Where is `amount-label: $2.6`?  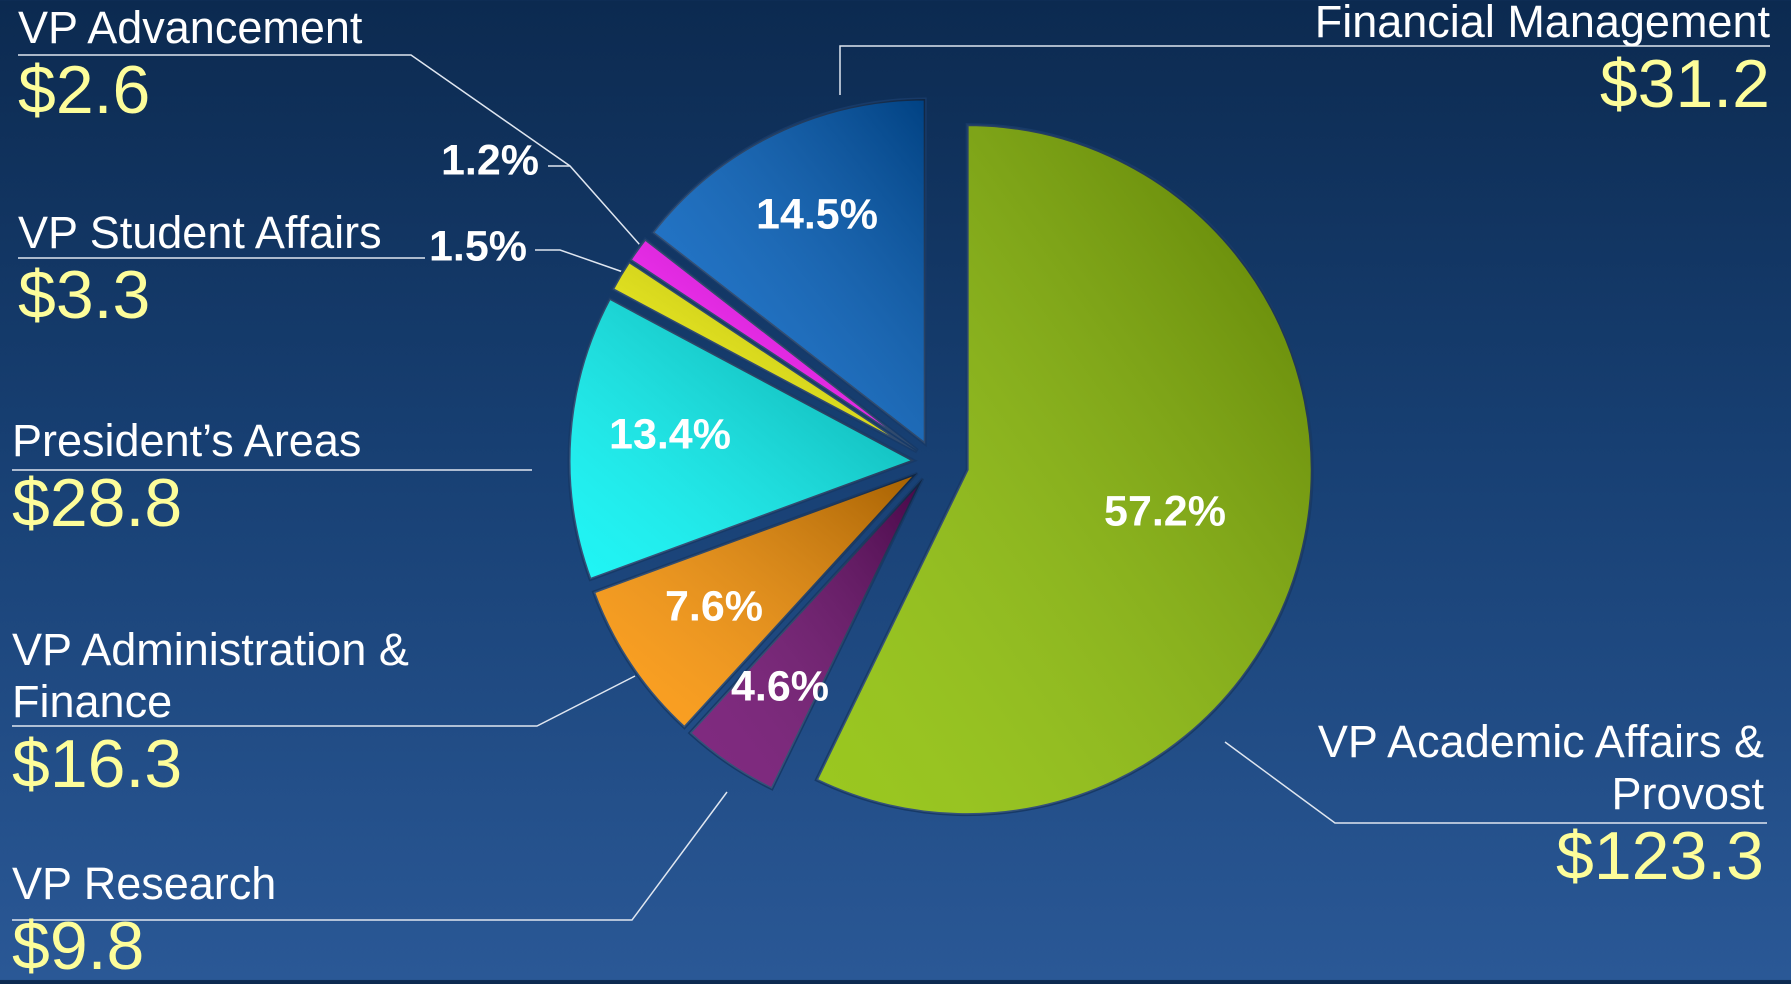
amount-label: $2.6 is located at coordinates (84, 90).